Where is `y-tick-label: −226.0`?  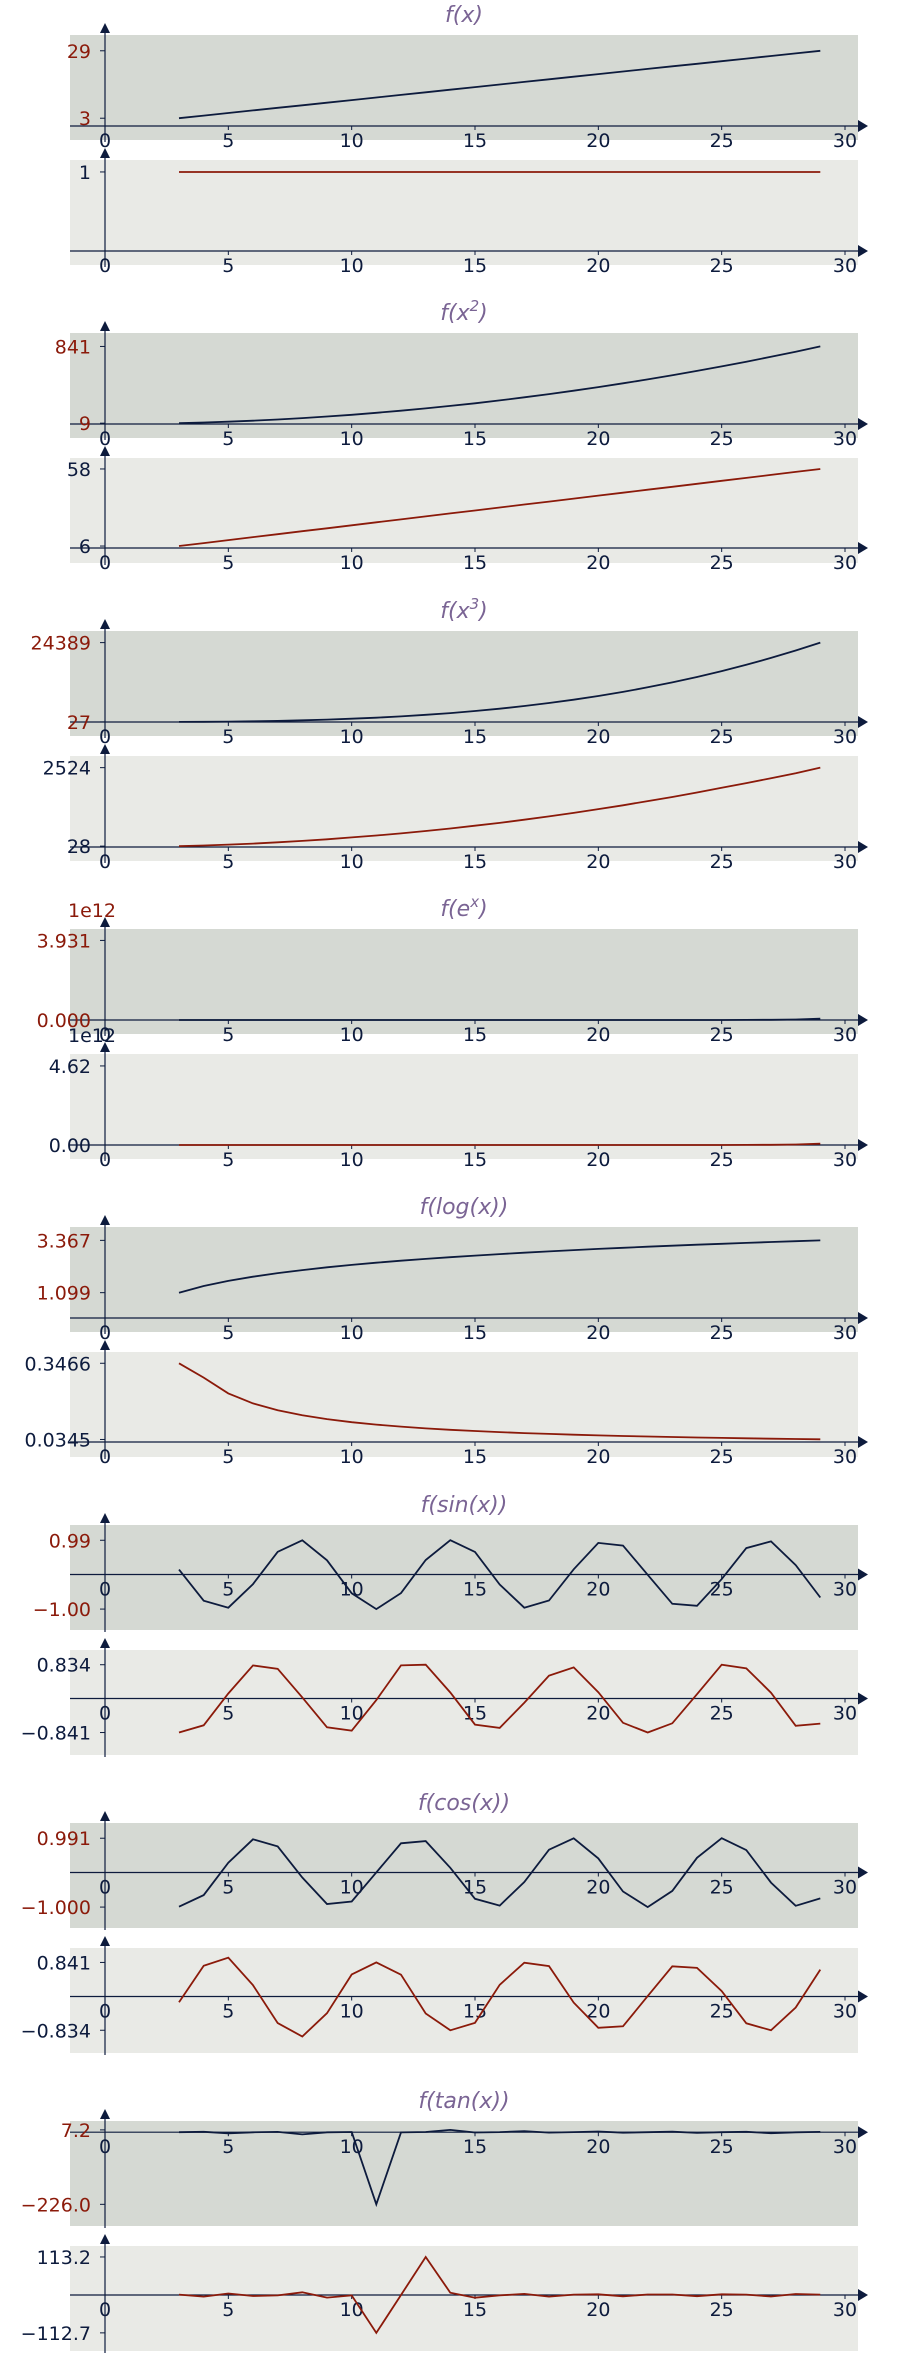
y-tick-label: −226.0 is located at coordinates (56, 2205).